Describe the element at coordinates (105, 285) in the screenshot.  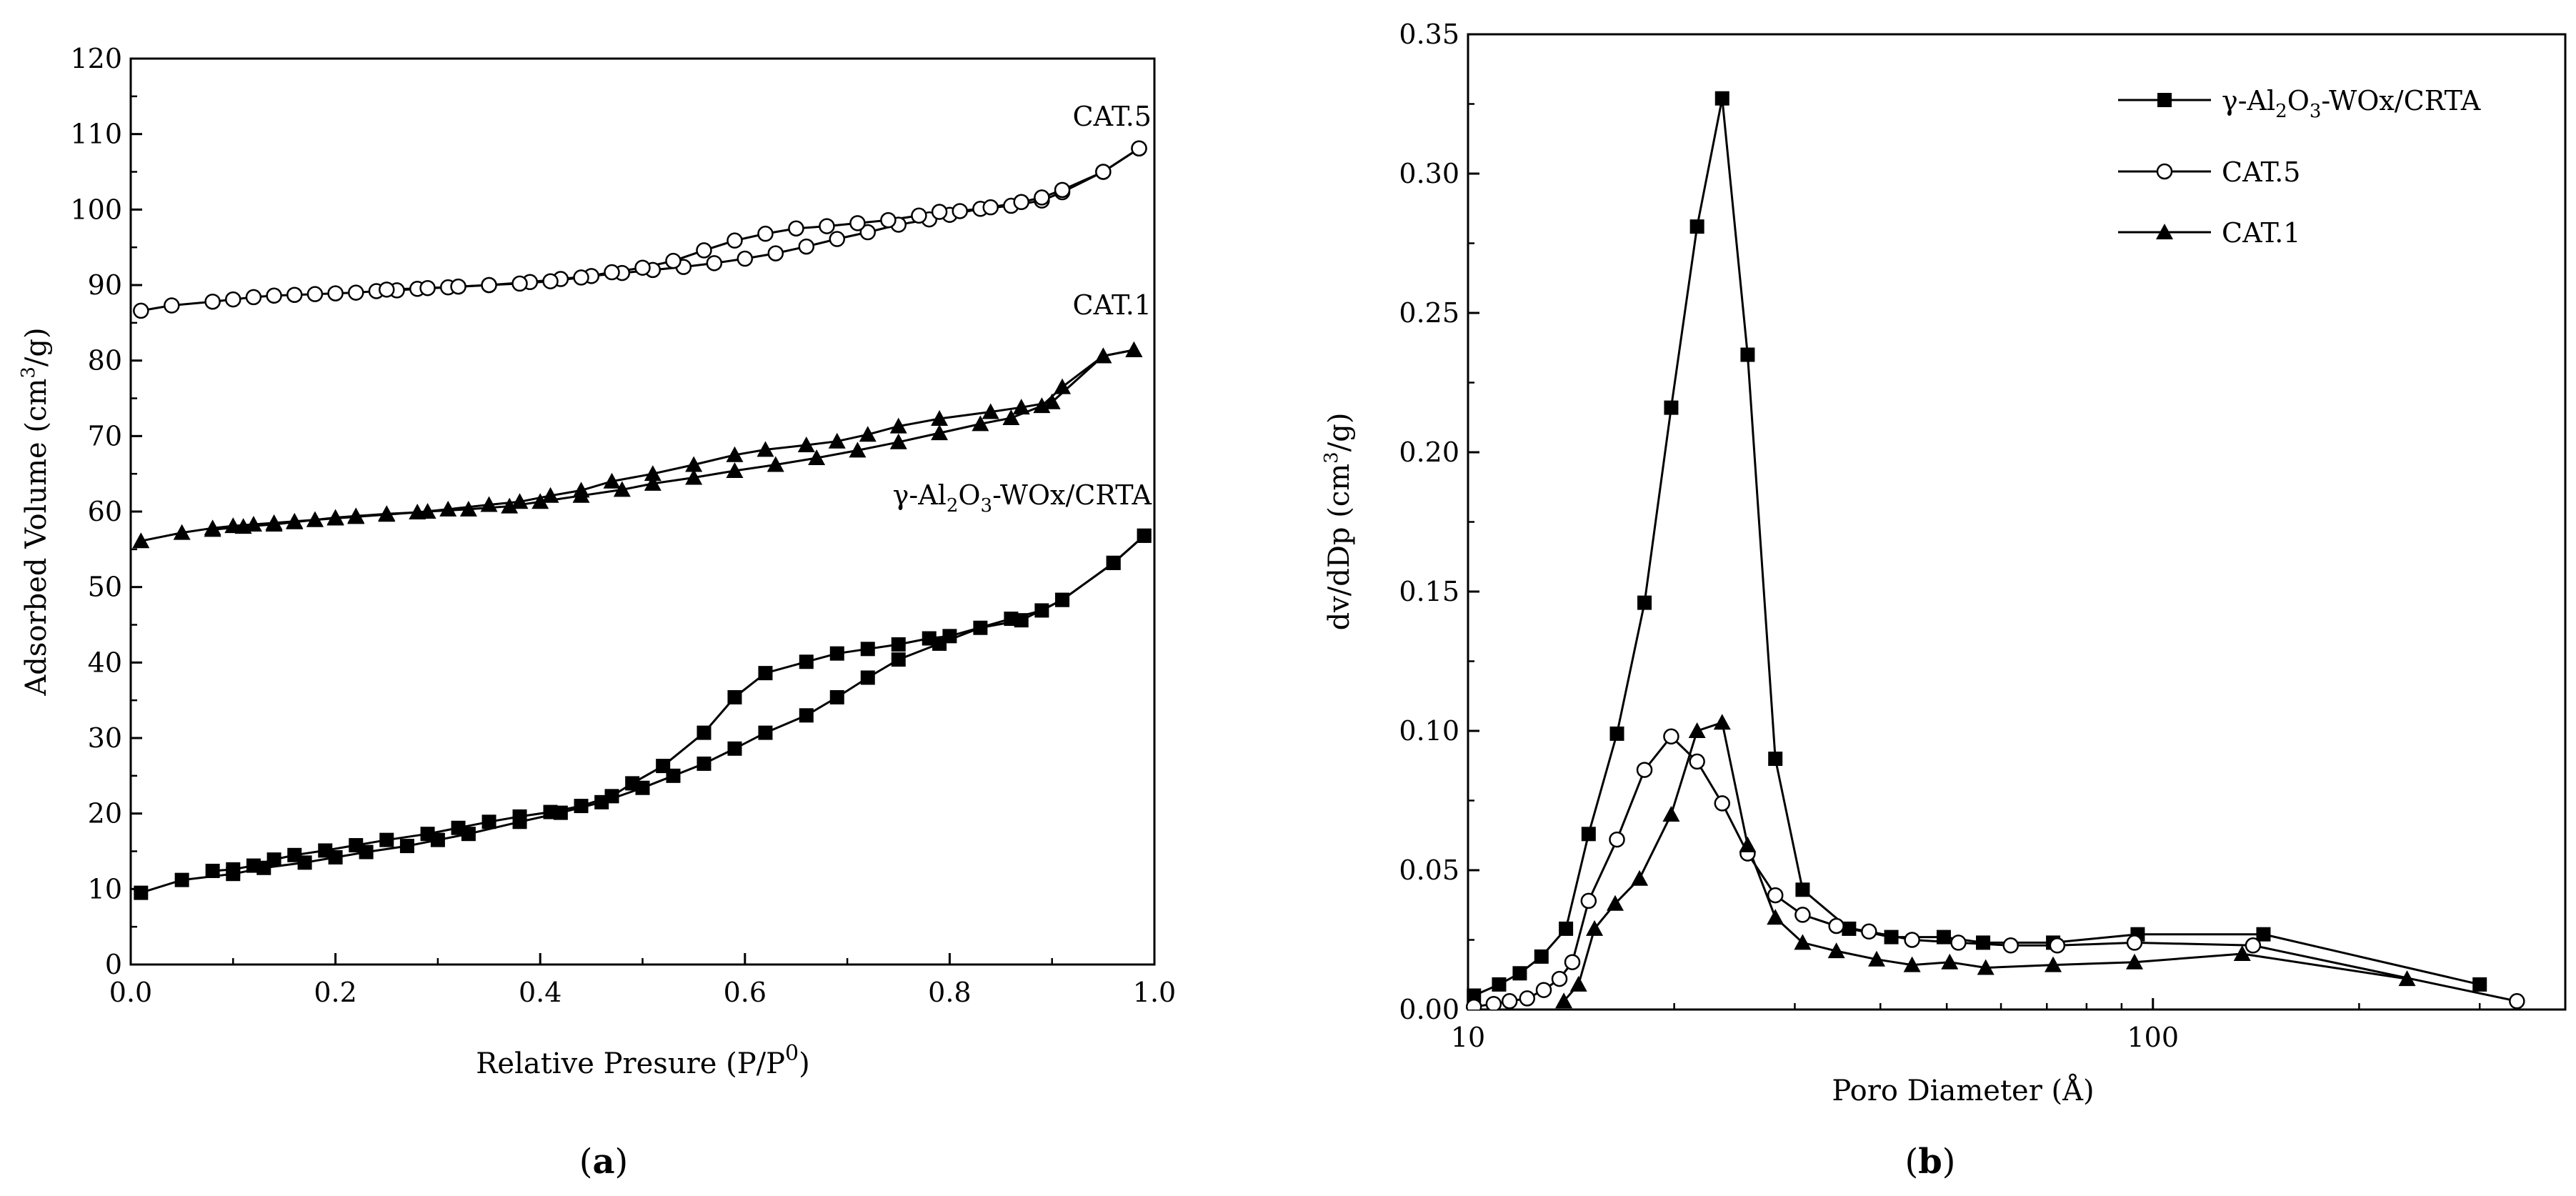
I see `panel-a-y-tick-label: 90` at that location.